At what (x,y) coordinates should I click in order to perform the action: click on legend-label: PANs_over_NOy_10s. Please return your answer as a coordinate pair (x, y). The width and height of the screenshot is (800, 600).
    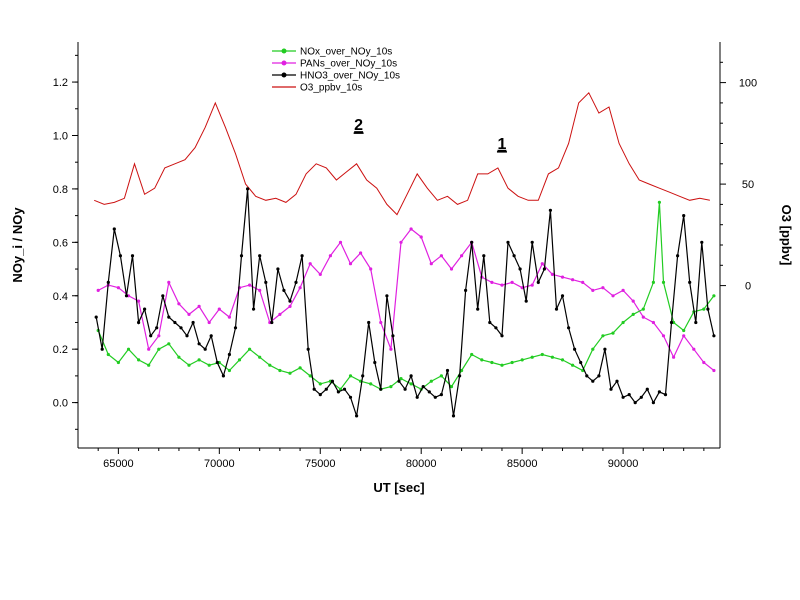
    Looking at the image, I should click on (348, 64).